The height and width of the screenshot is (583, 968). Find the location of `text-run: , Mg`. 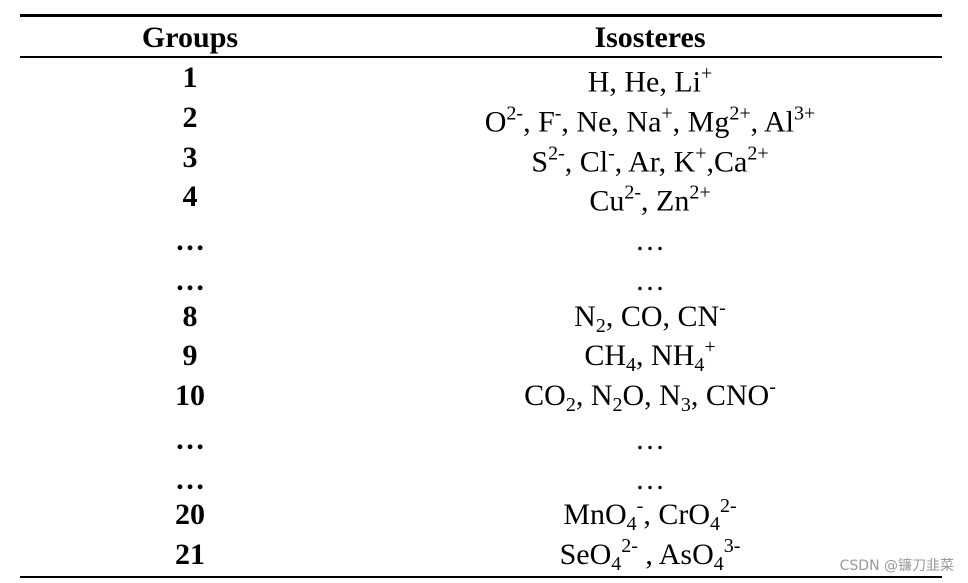

text-run: , Mg is located at coordinates (701, 122).